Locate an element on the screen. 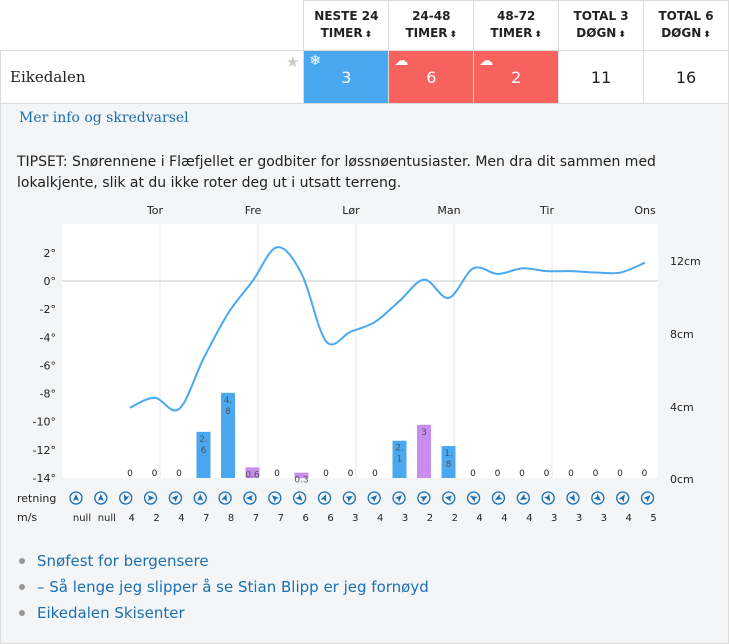 Image resolution: width=729 pixels, height=644 pixels. header-total3: TOTAL 3 DØGN ⬍ is located at coordinates (601, 25).